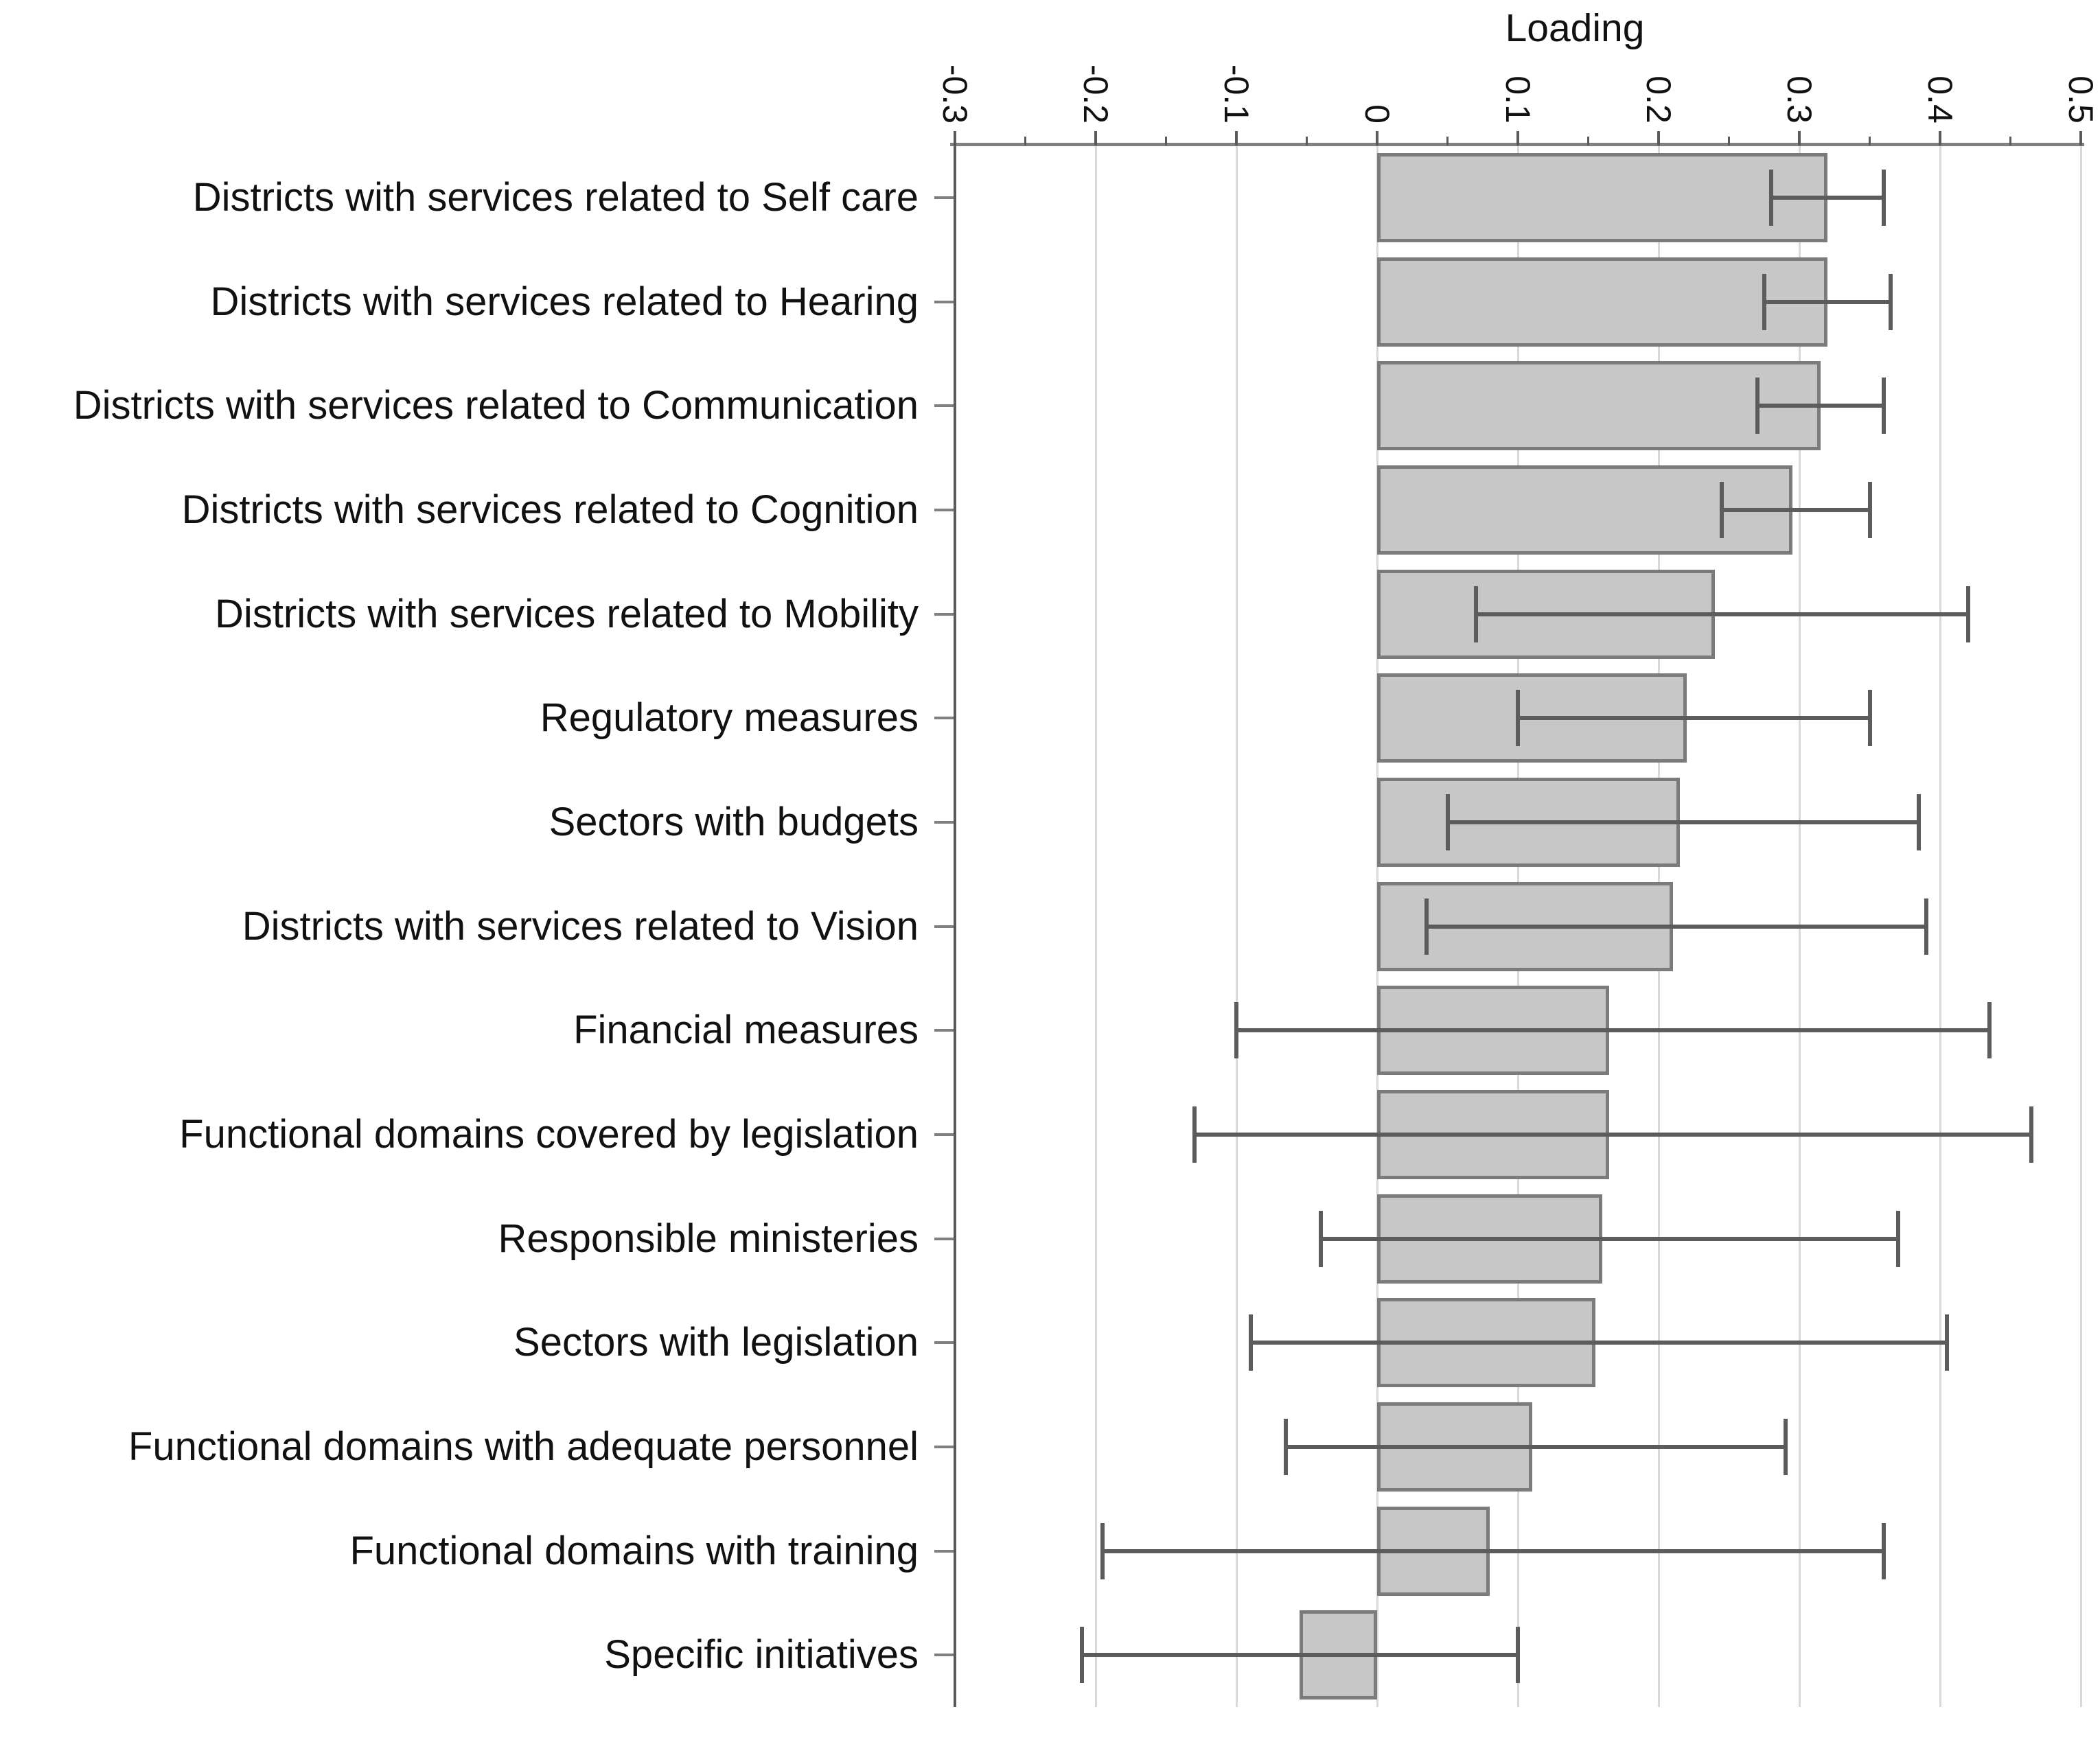 The width and height of the screenshot is (2100, 1740). What do you see at coordinates (955, 94) in the screenshot?
I see `x-tick-label--0.3: -0.3` at bounding box center [955, 94].